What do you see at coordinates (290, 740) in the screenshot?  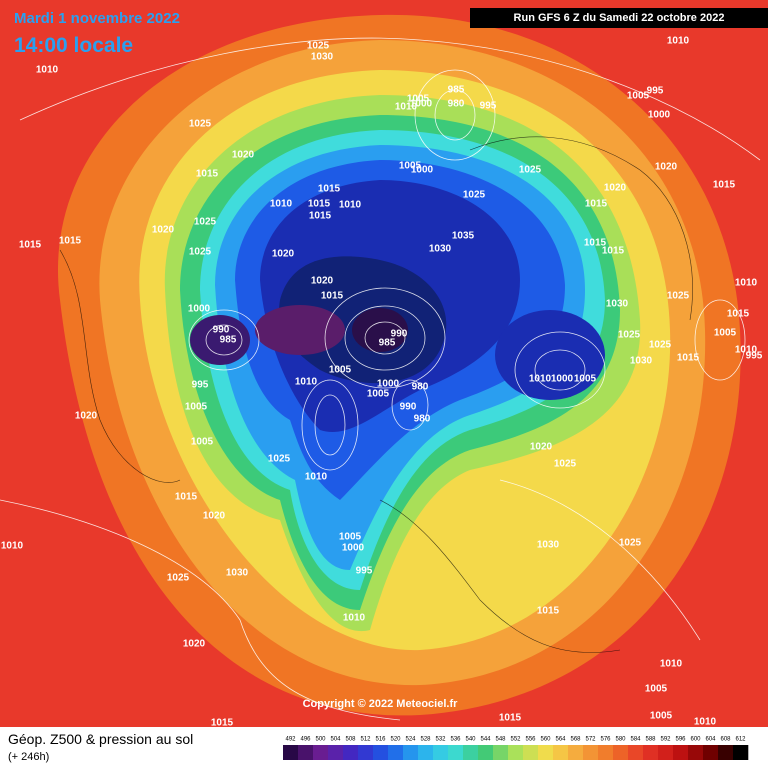 I see `legend-level: 492` at bounding box center [290, 740].